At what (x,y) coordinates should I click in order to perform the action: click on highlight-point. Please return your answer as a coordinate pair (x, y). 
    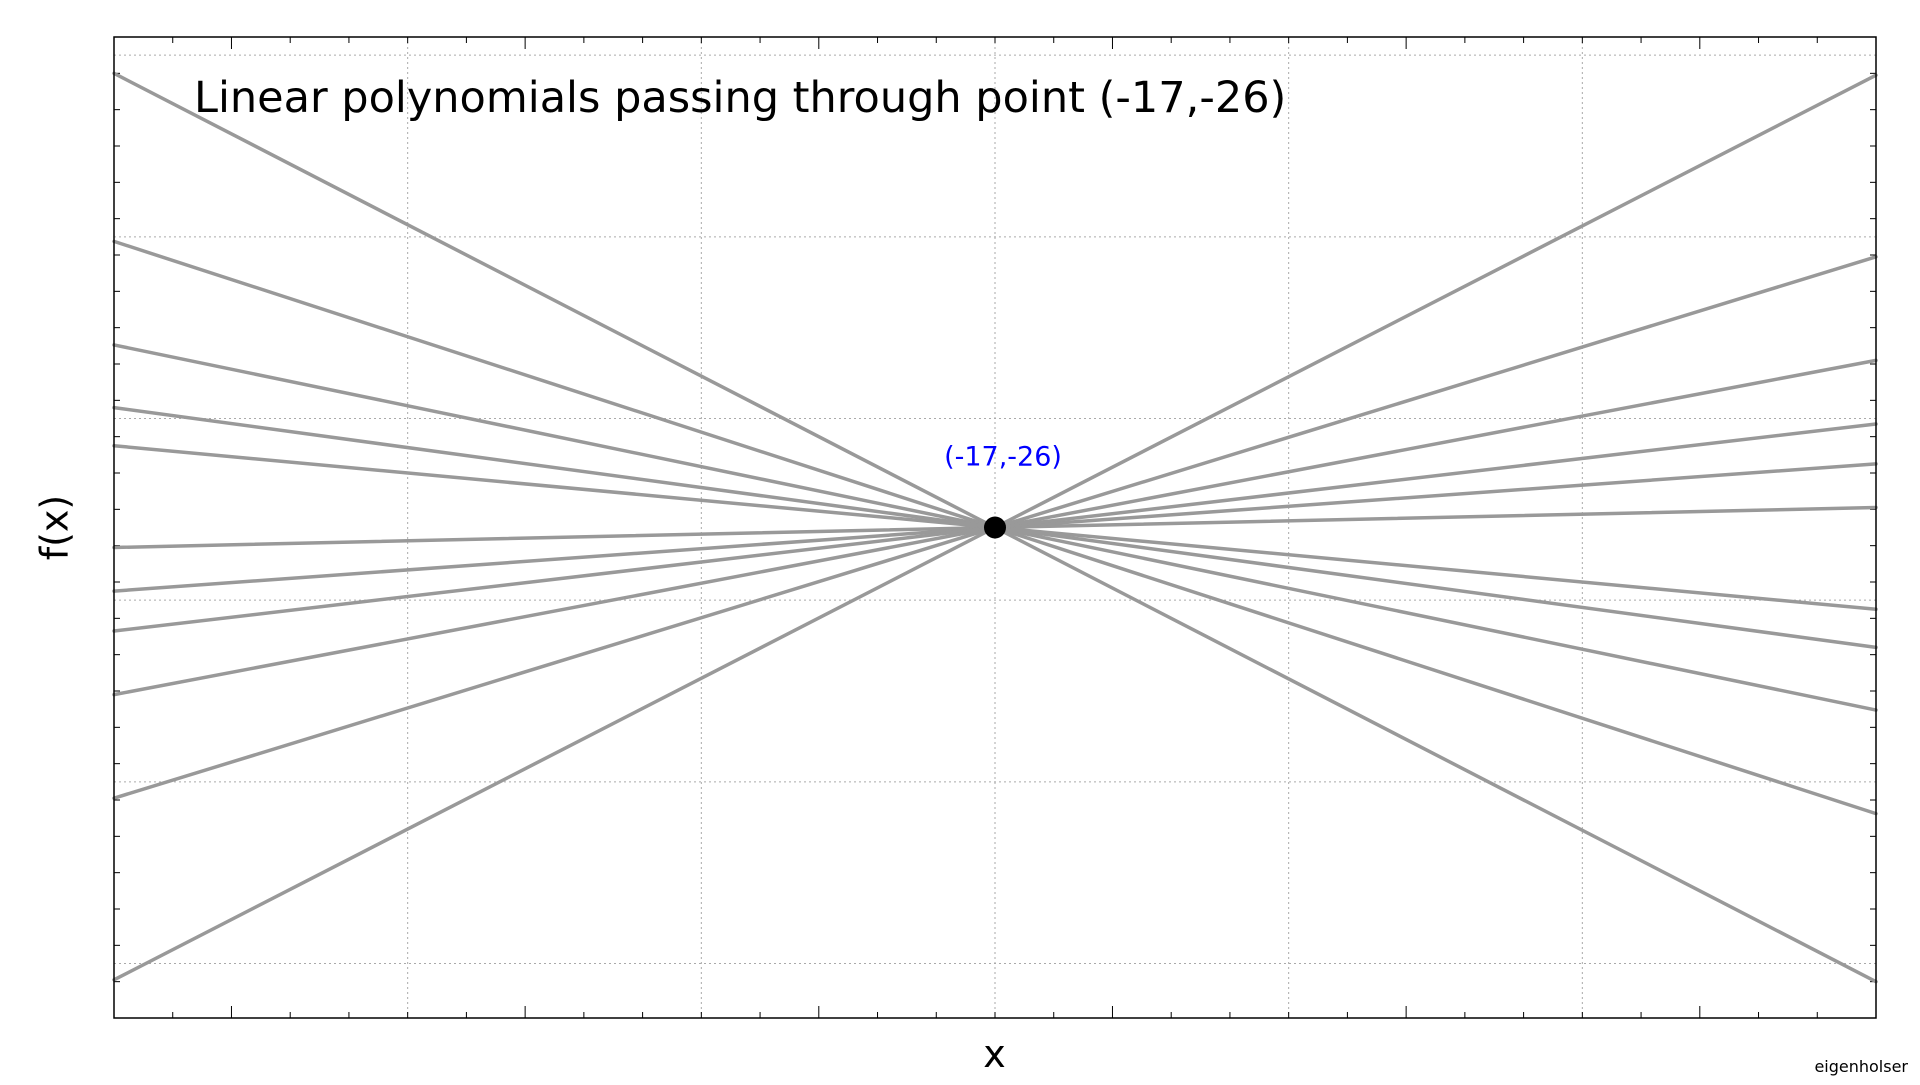
    Looking at the image, I should click on (995, 527).